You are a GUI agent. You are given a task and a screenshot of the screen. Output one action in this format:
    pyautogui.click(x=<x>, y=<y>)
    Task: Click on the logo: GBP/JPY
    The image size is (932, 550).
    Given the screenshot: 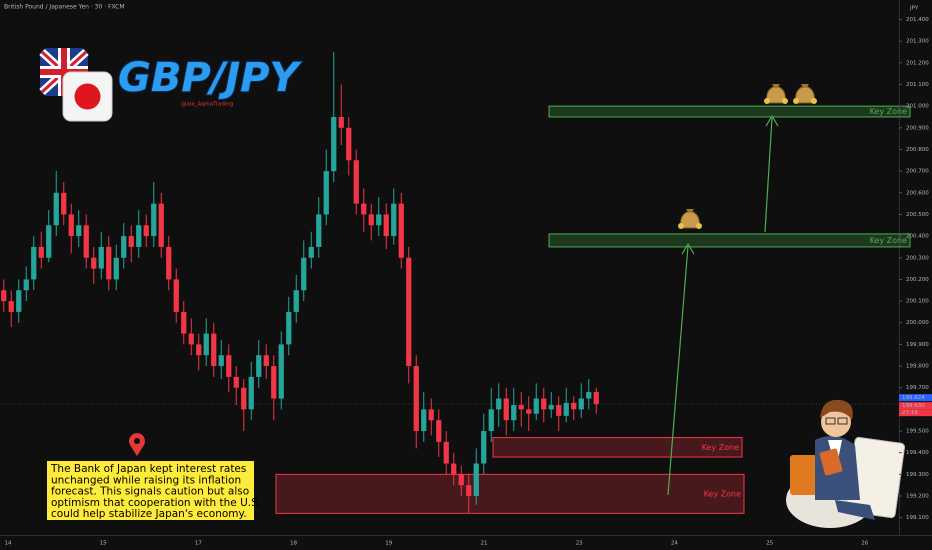 What is the action you would take?
    pyautogui.click(x=210, y=78)
    